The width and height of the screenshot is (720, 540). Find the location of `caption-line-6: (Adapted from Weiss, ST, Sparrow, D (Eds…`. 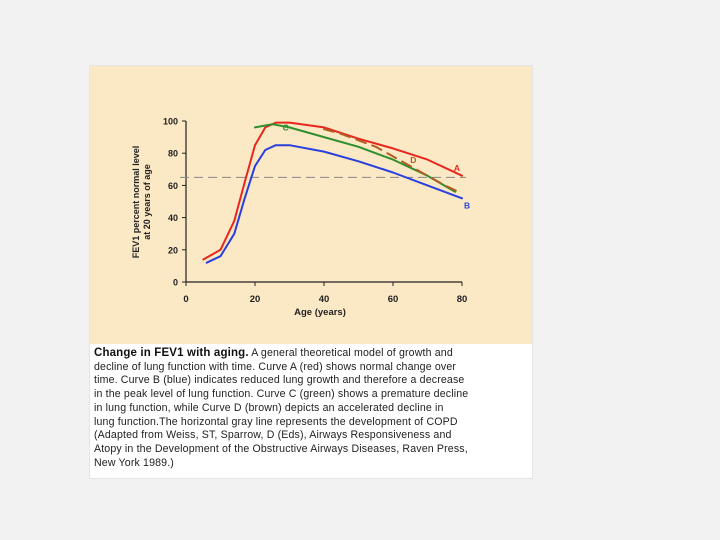

caption-line-6: (Adapted from Weiss, ST, Sparrow, D (Eds… is located at coordinates (273, 435).